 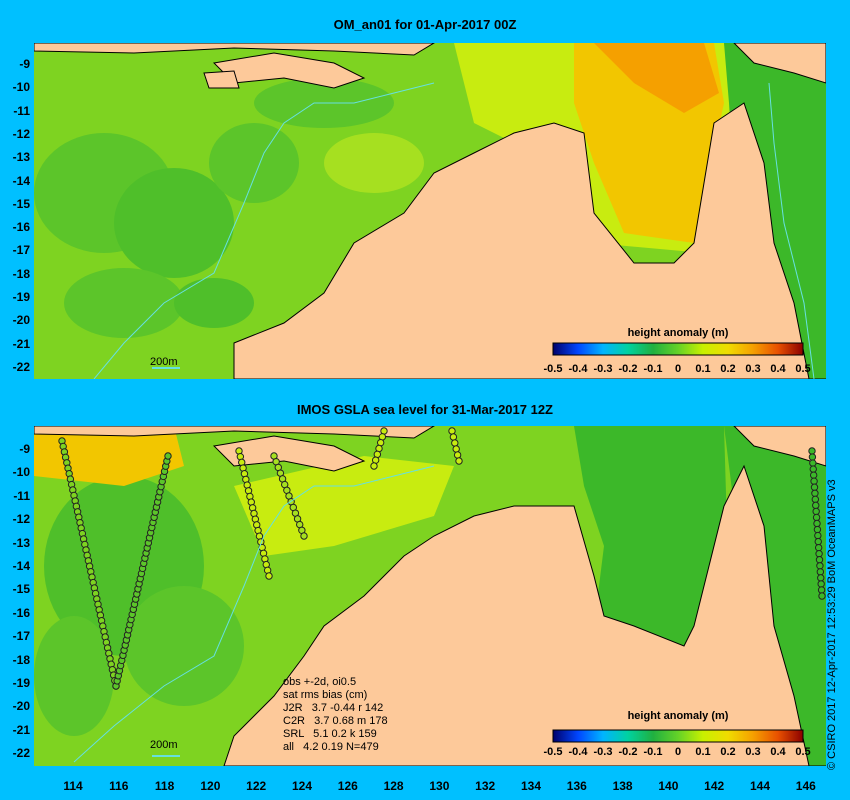 What do you see at coordinates (21, 472) in the screenshot?
I see `y-tick-label: -10` at bounding box center [21, 472].